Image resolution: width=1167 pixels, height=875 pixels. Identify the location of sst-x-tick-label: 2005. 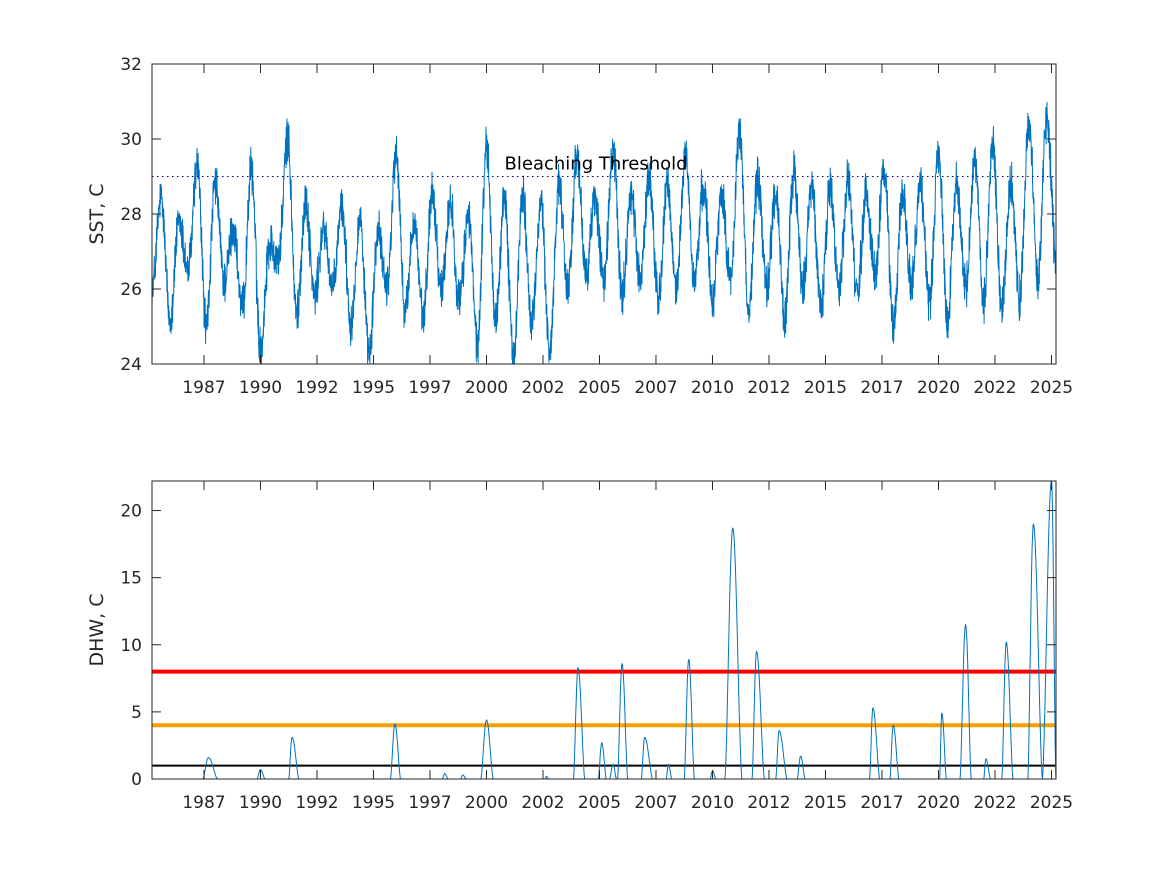
(599, 388).